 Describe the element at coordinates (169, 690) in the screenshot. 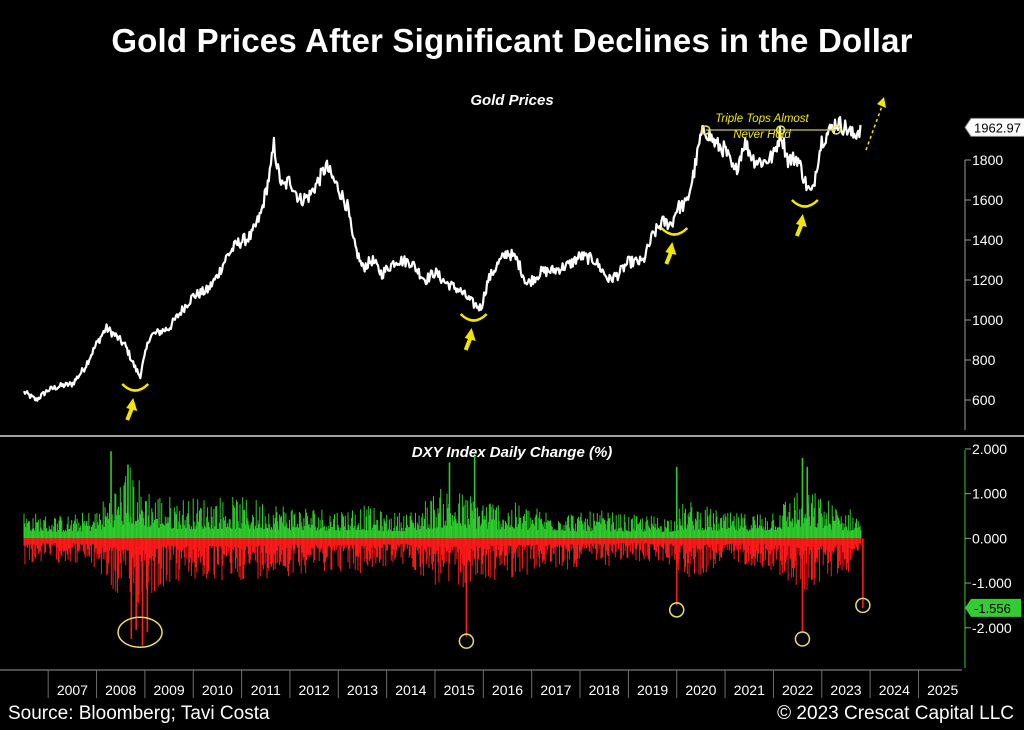

I see `x-tick-label: 2009` at that location.